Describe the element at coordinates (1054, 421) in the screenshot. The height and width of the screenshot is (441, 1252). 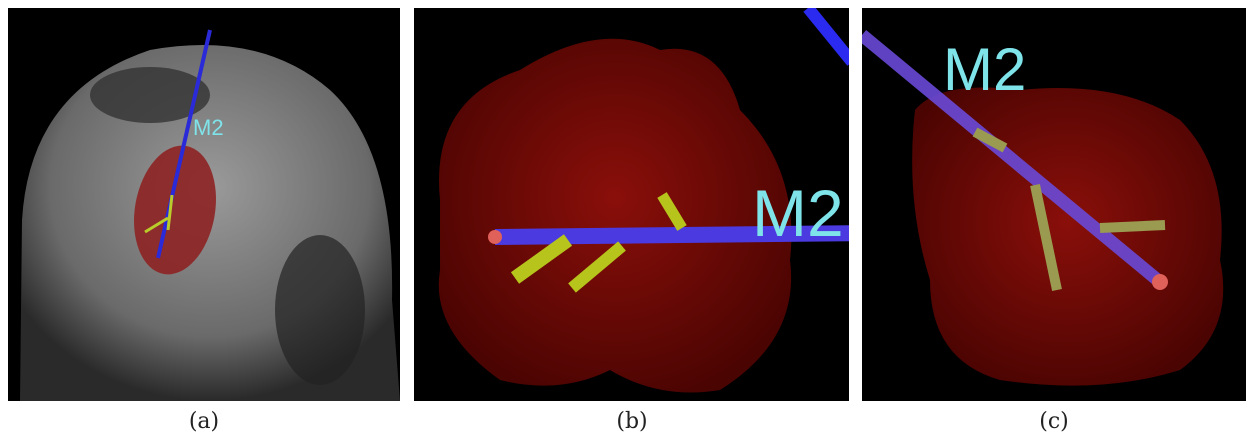
I see `caption: (c)` at that location.